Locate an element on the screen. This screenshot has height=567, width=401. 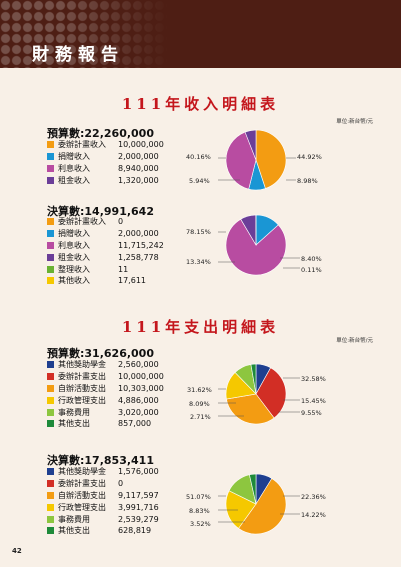
legend-item: 自辦活動支出 9,117,597 is located at coordinates (103, 496).